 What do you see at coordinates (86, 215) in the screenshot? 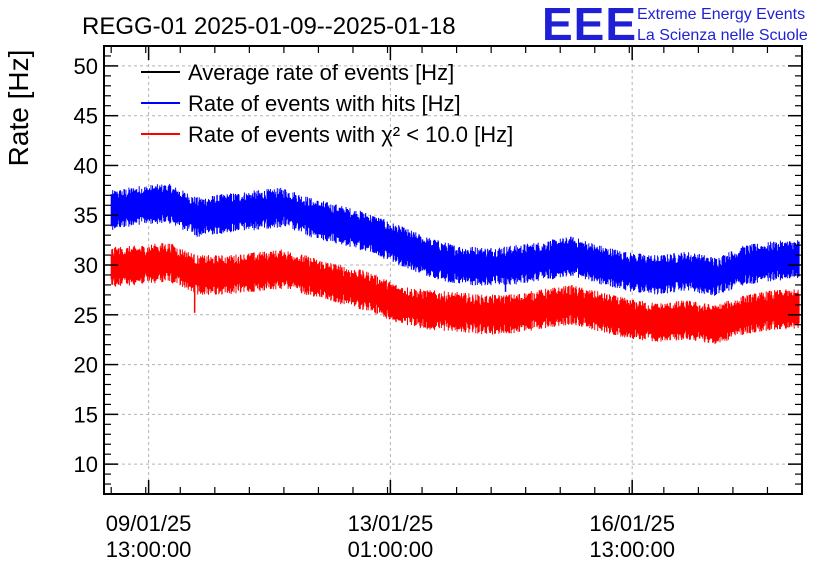
I see `y-tick-label: 35` at bounding box center [86, 215].